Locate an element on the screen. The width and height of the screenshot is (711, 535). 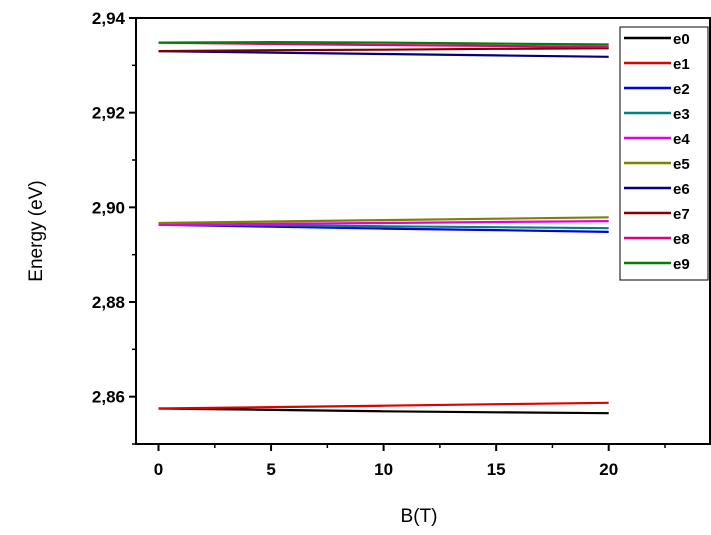
x-axis: 0 5 10 15 20 is located at coordinates (410, 461).